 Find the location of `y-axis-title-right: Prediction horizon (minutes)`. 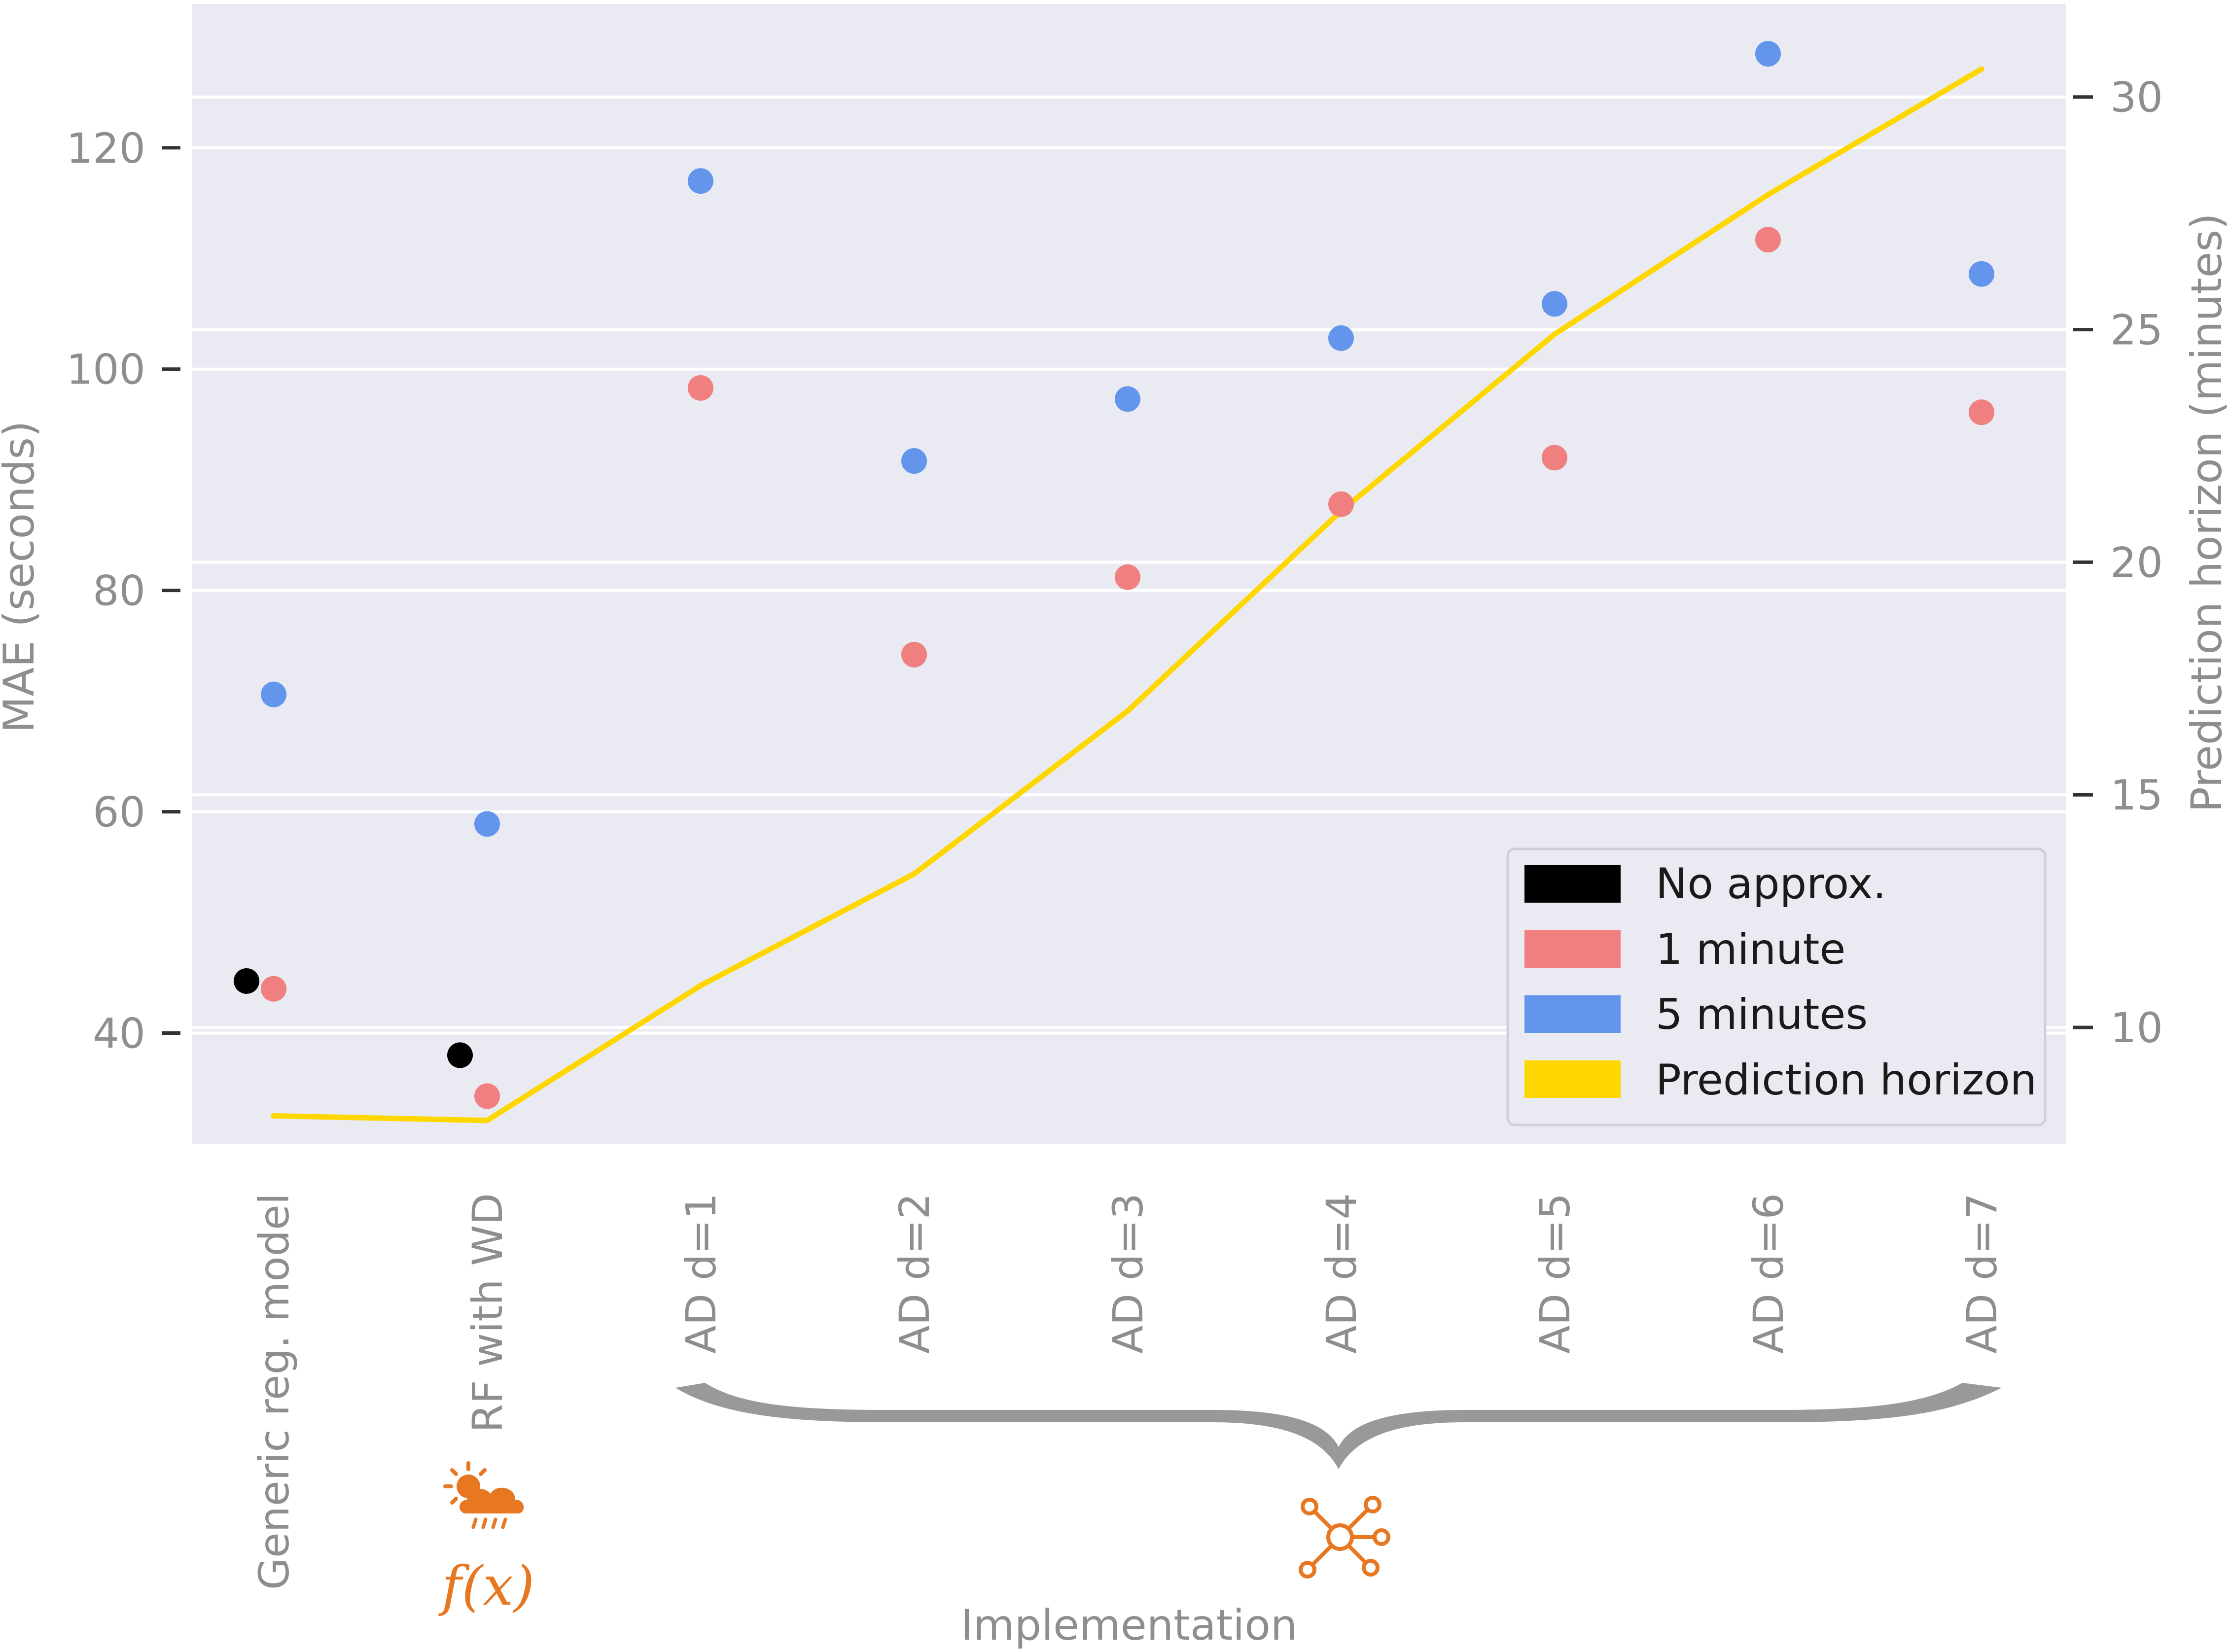

y-axis-title-right: Prediction horizon (minutes) is located at coordinates (2206, 512).